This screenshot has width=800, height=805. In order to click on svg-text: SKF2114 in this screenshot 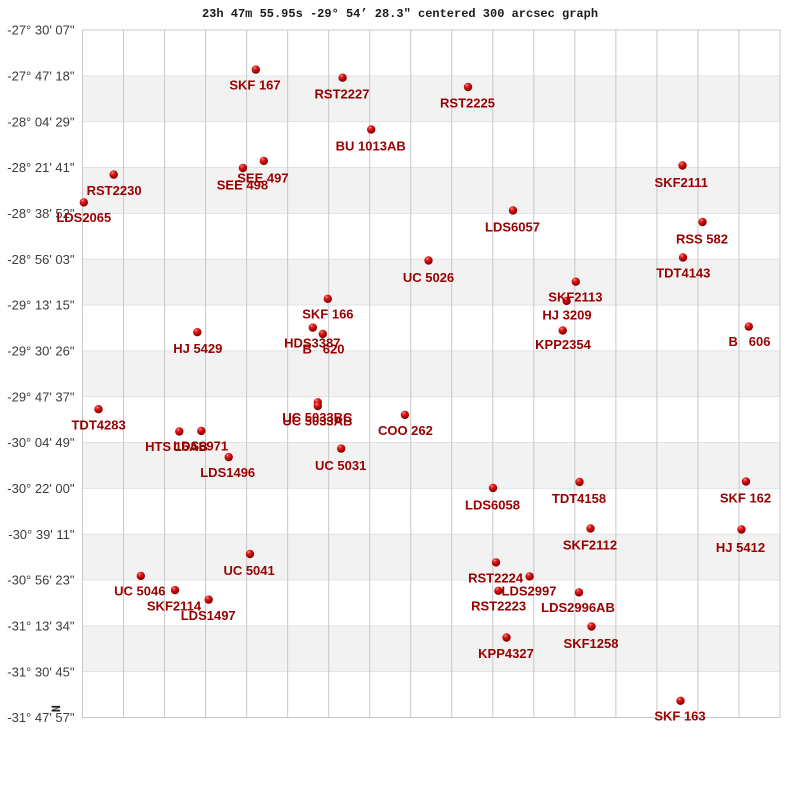, I will do `click(174, 606)`.